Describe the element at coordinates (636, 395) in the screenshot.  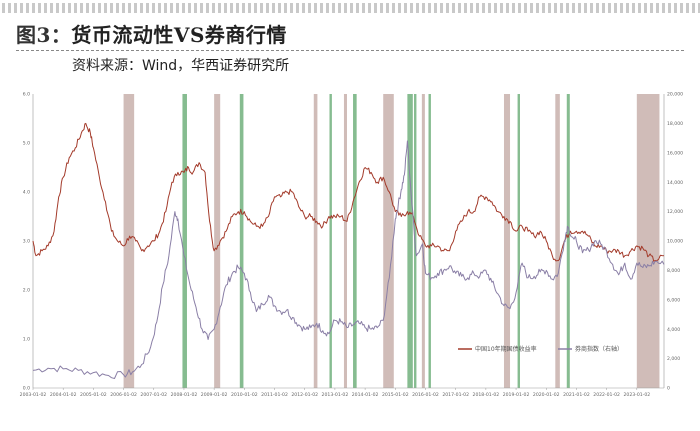
I see `x-tick-label: 2023-01-02` at that location.